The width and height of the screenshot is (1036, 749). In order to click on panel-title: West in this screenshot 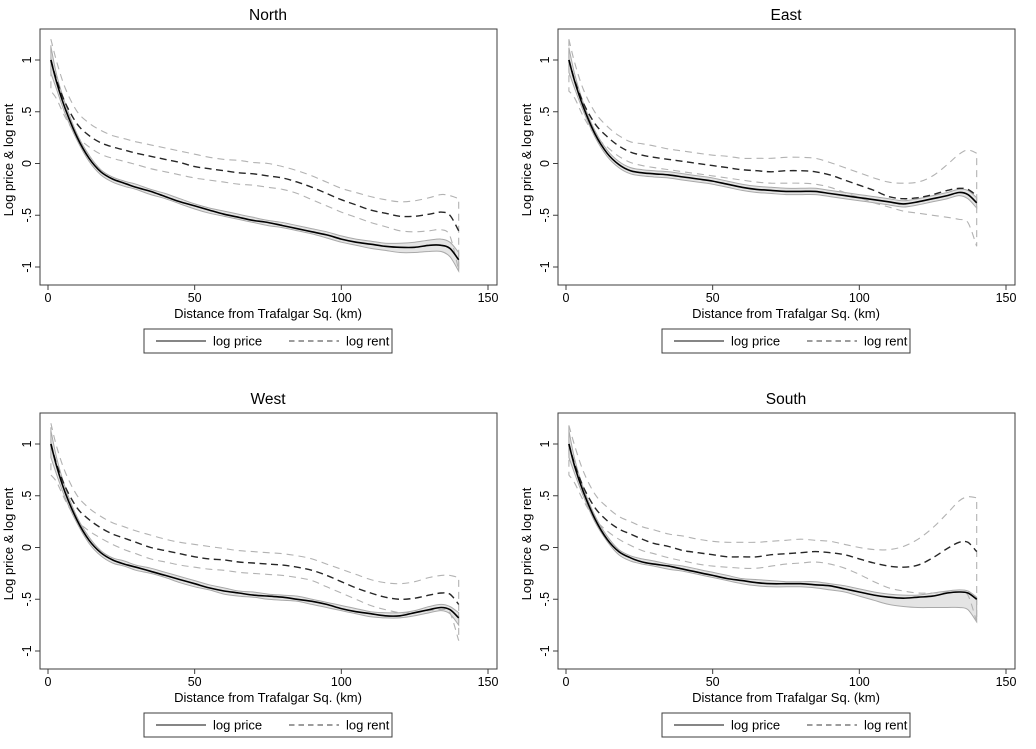, I will do `click(268, 399)`.